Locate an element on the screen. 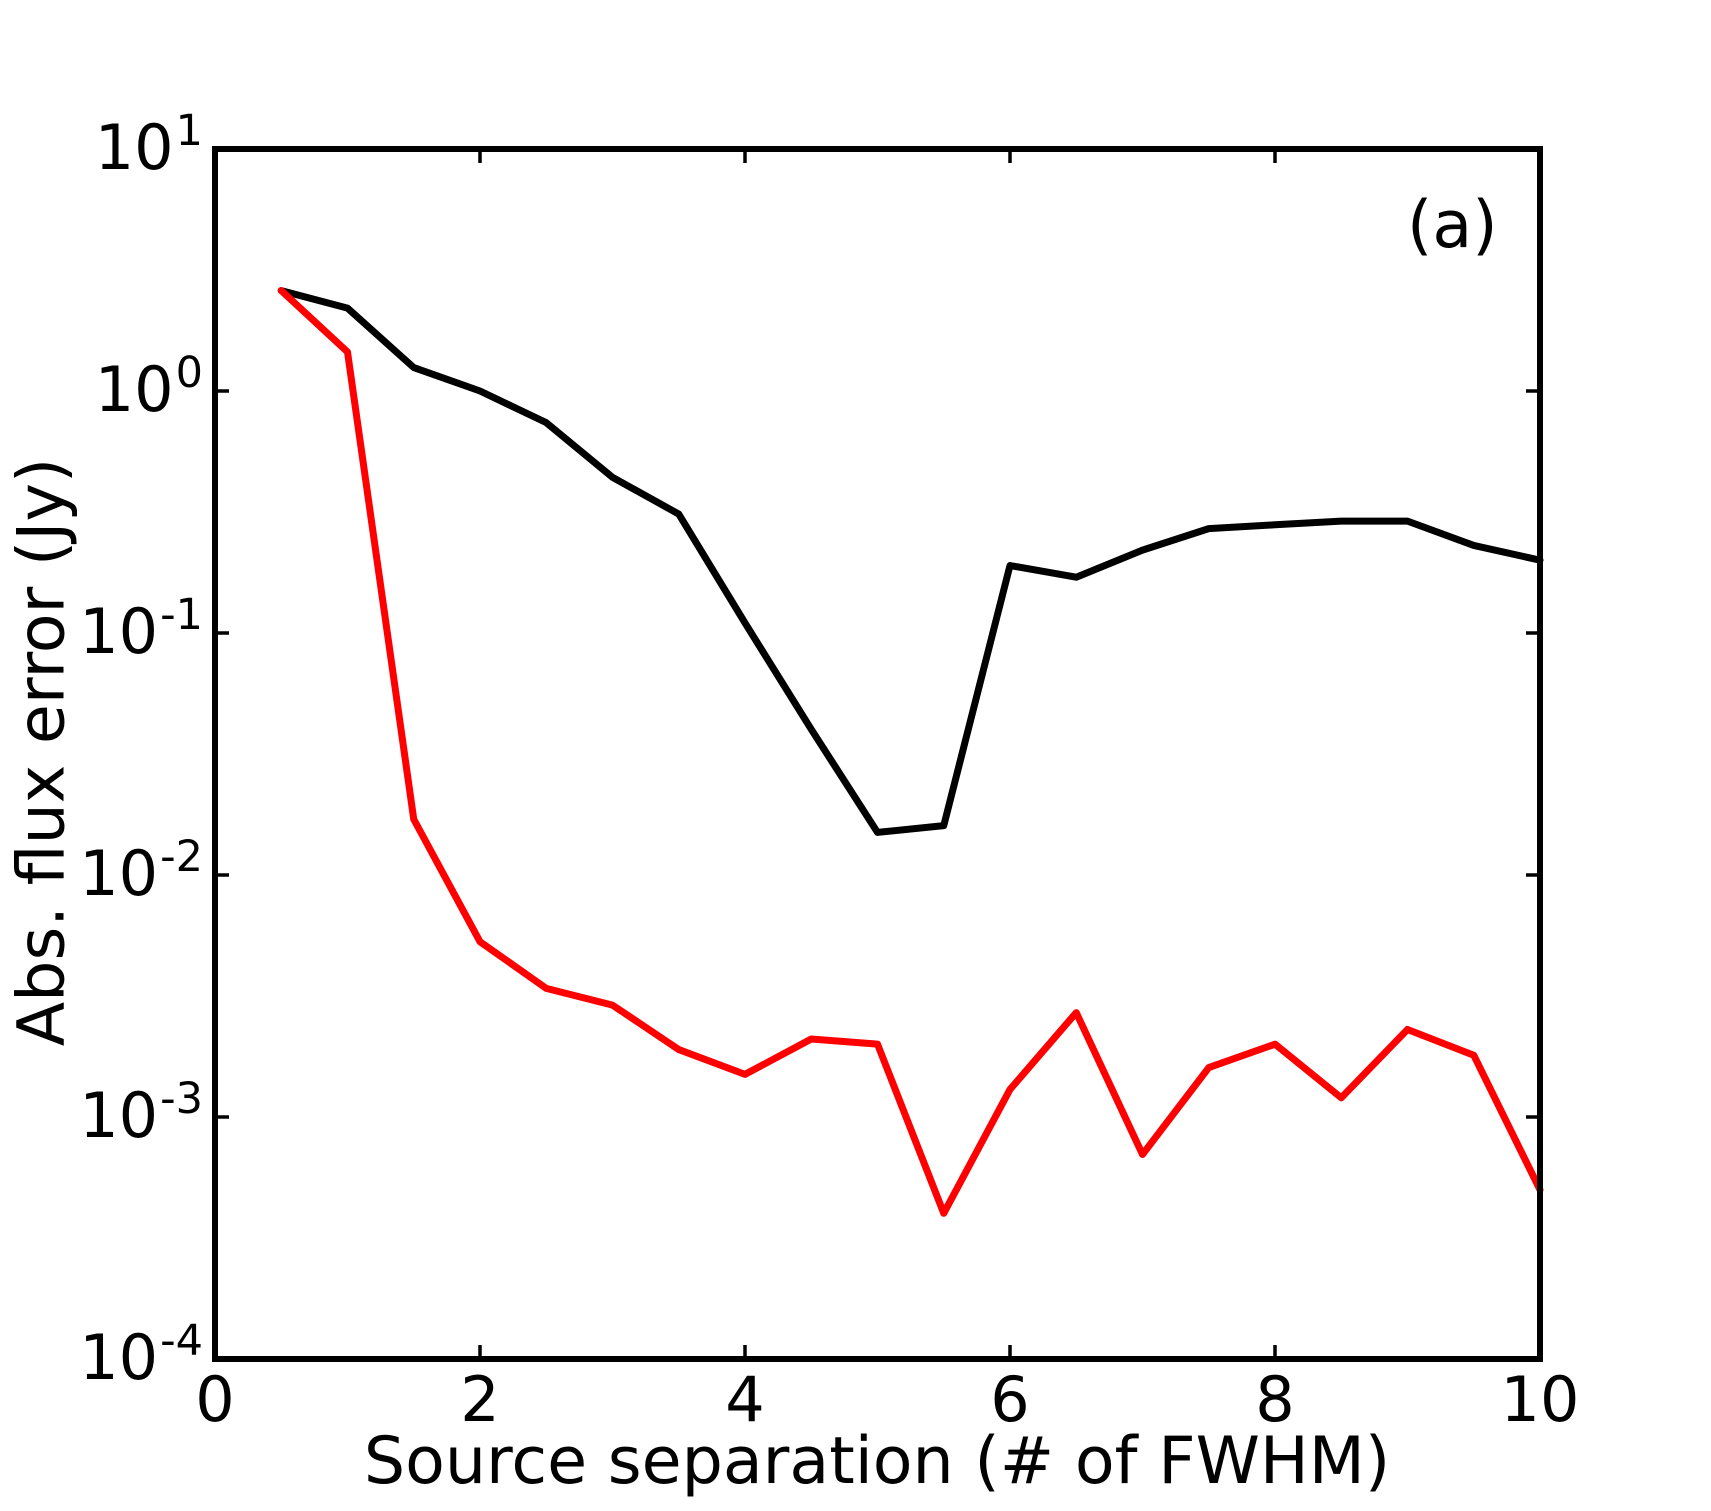 Image resolution: width=1711 pixels, height=1511 pixels. y-tick-label: 10-3 is located at coordinates (141, 1112).